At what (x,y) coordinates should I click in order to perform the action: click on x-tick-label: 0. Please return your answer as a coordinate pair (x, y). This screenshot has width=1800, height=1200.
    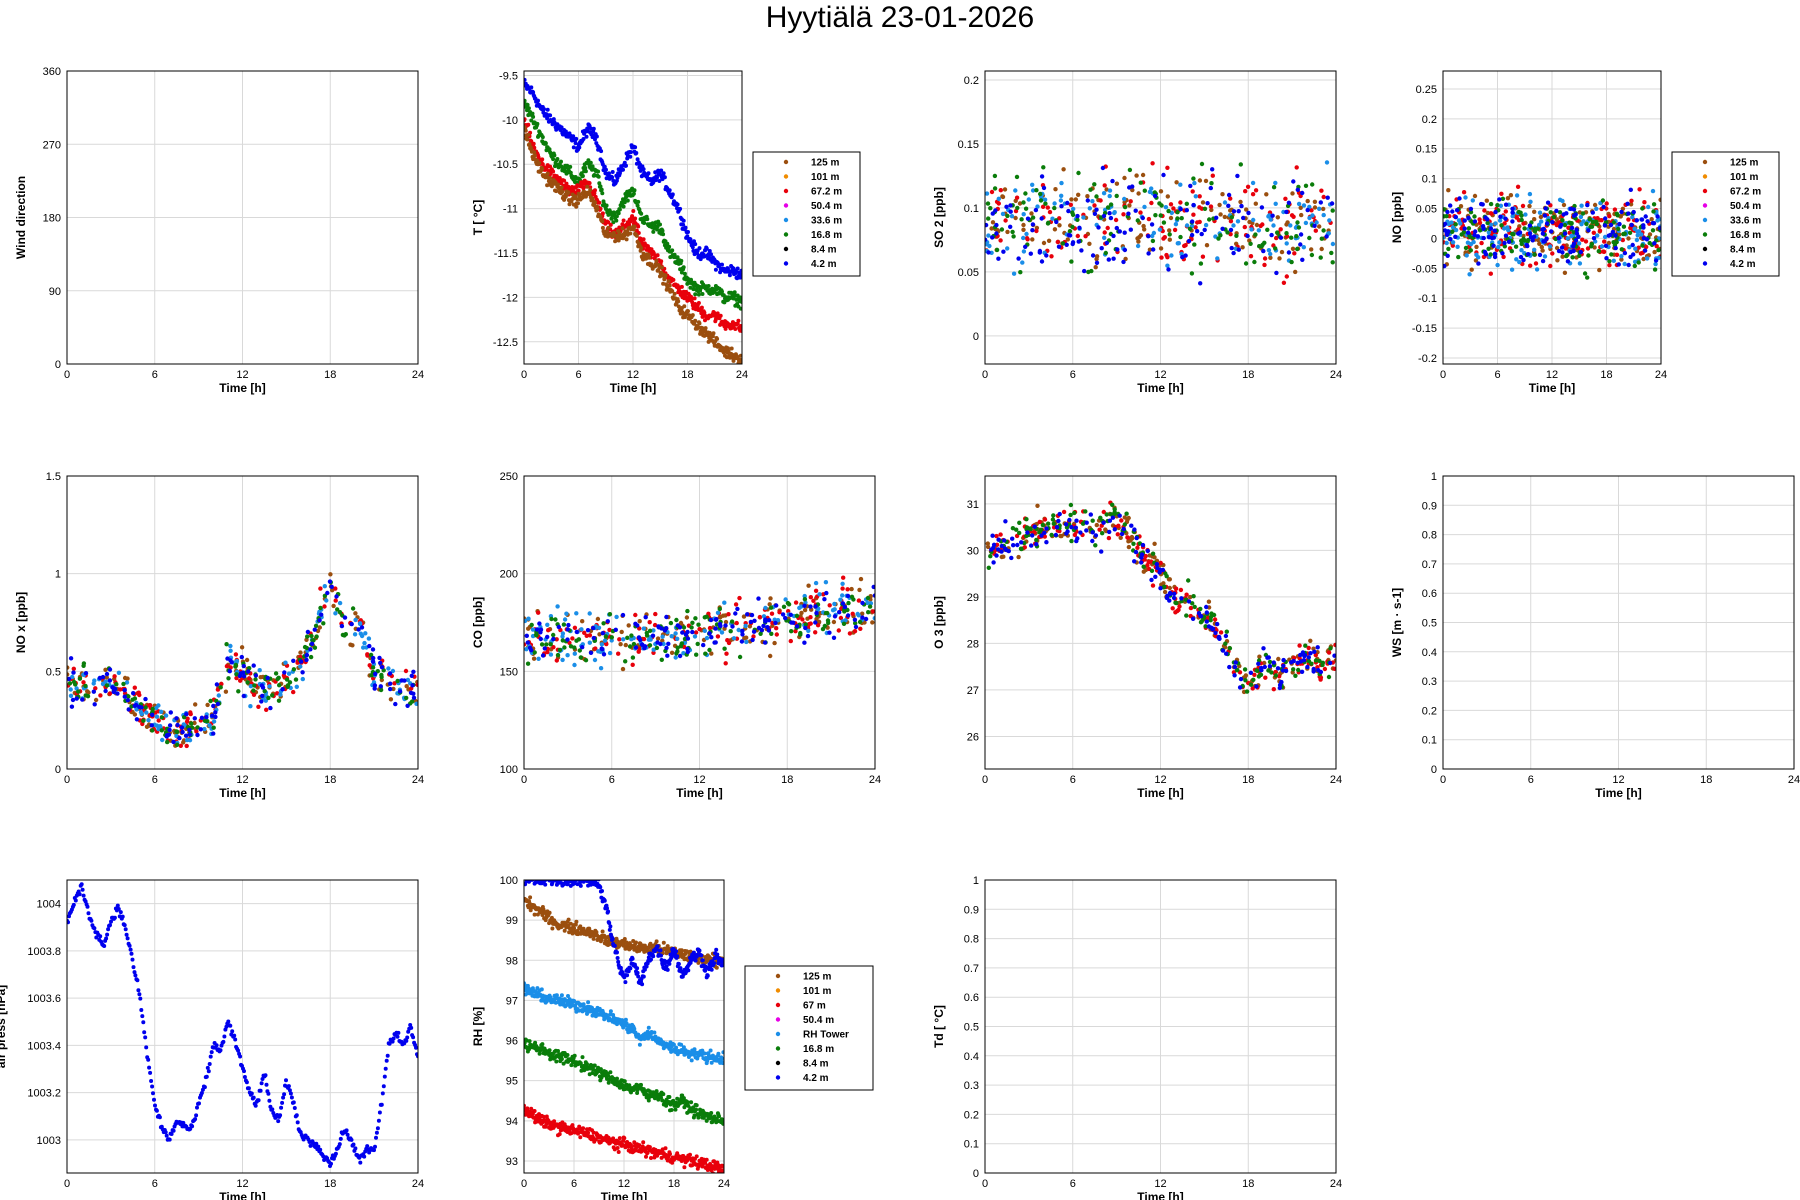
    Looking at the image, I should click on (985, 780).